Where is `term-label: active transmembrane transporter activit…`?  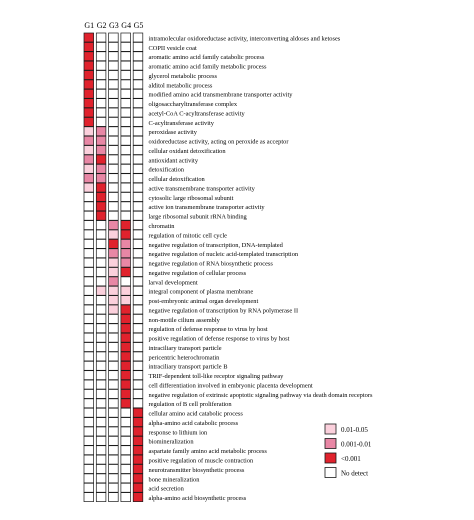 term-label: active transmembrane transporter activit… is located at coordinates (202, 188).